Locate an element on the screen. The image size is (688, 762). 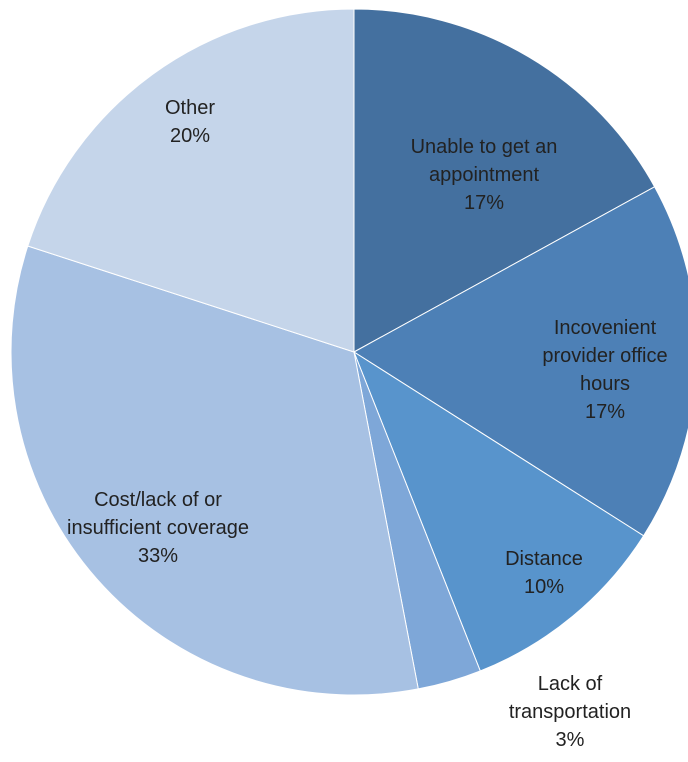
slice-label: Lack of transportation 3% is located at coordinates (570, 712).